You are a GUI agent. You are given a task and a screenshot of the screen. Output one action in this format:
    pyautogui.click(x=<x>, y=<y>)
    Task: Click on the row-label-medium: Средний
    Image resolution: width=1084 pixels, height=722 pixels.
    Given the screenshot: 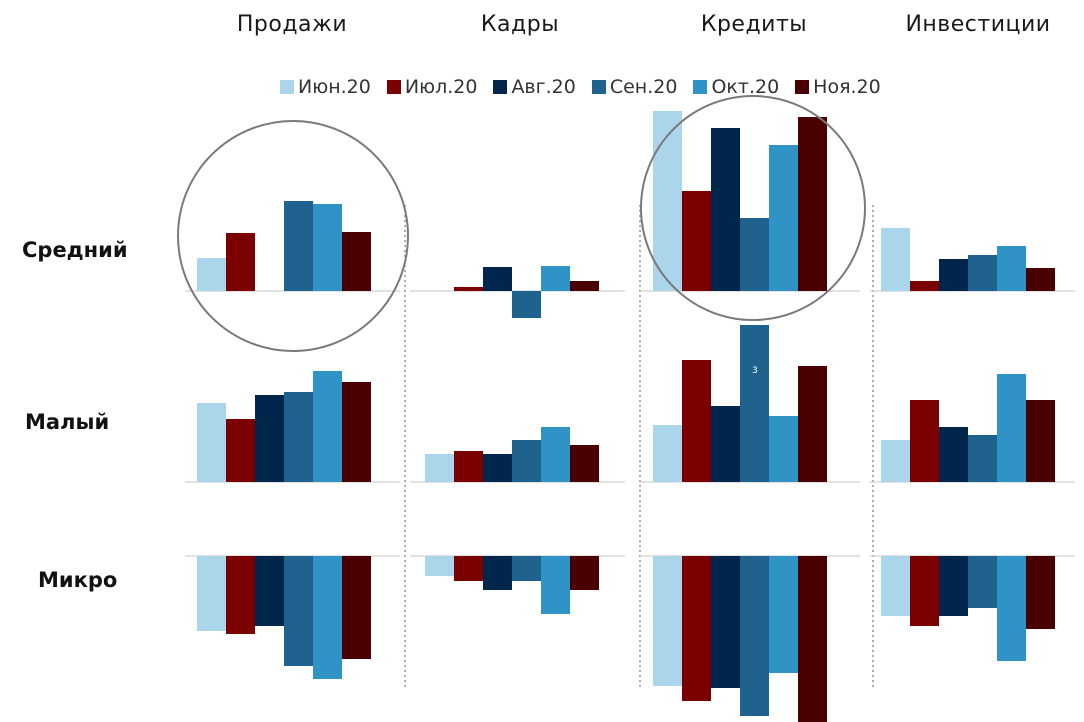 What is the action you would take?
    pyautogui.click(x=75, y=250)
    